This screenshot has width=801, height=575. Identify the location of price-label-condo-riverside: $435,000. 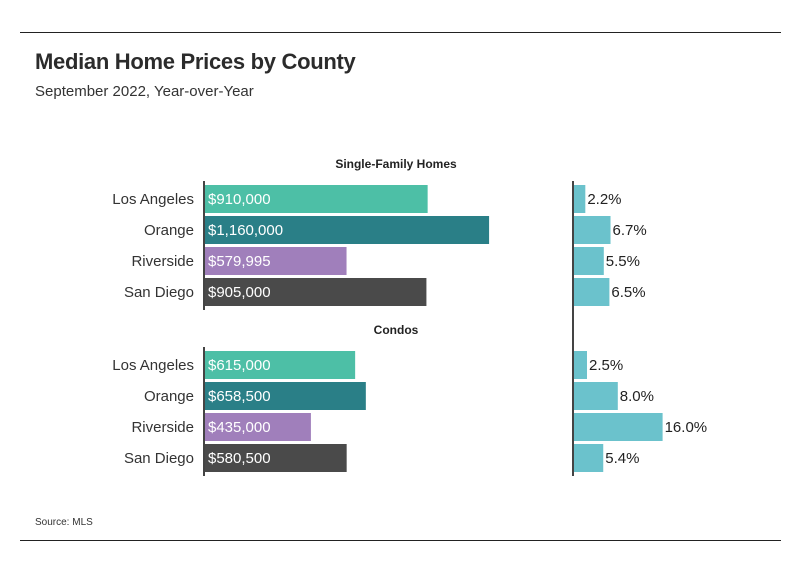
(239, 427).